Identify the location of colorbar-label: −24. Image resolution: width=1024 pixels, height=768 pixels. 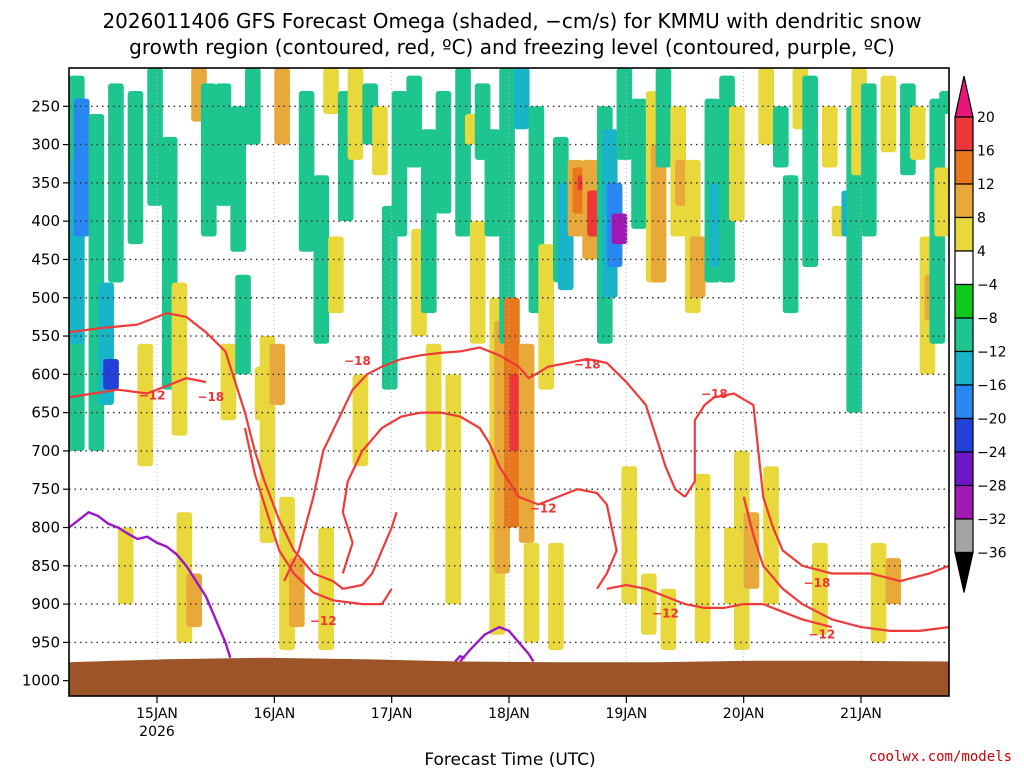
(992, 453).